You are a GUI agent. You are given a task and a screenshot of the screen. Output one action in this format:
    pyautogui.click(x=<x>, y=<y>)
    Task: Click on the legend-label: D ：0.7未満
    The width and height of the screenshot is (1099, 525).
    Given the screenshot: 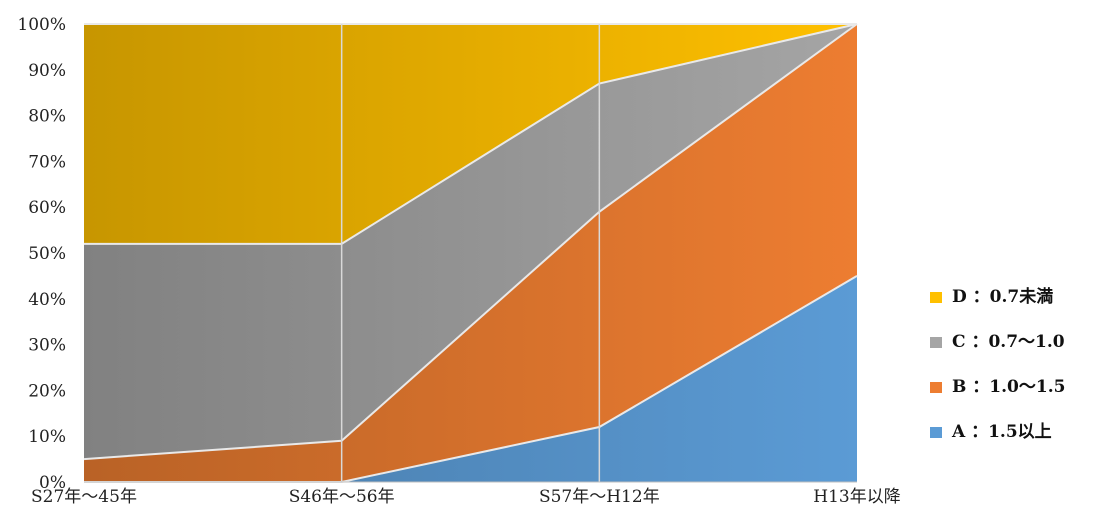 What is the action you would take?
    pyautogui.click(x=1002, y=296)
    